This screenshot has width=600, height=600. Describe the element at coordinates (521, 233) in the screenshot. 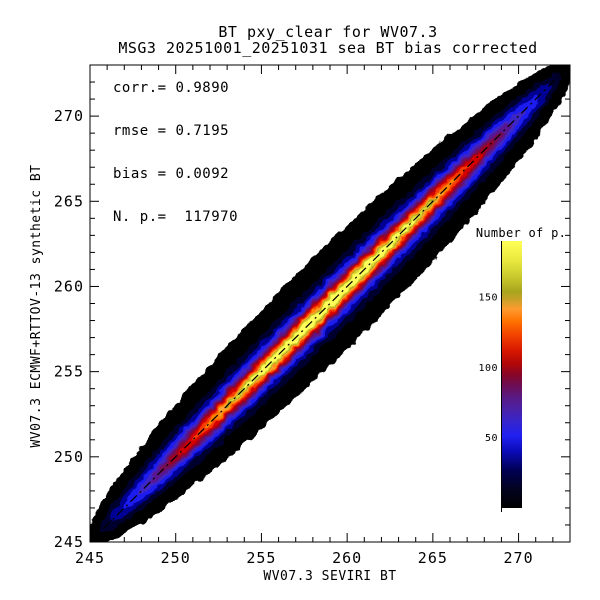

I see `colorbar-title: Number of p.` at that location.